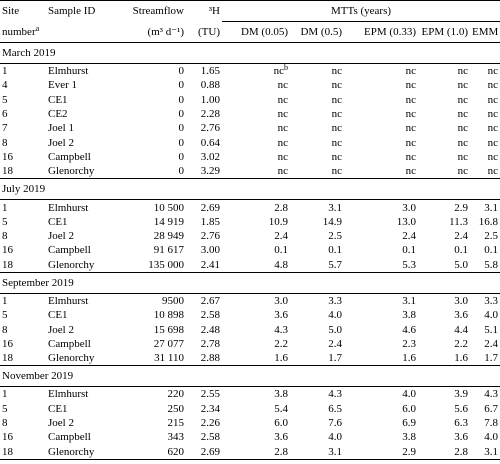 The width and height of the screenshot is (500, 464). I want to click on table-cell: 9500, so click(173, 301).